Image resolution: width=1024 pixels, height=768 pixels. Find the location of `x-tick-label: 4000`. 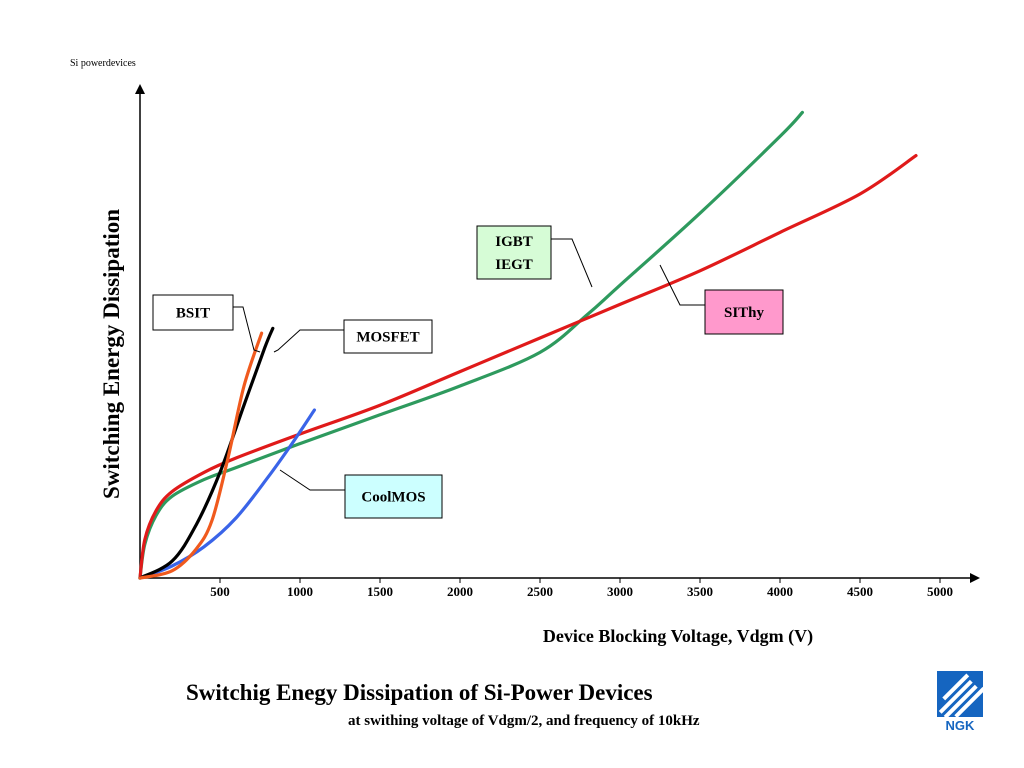

x-tick-label: 4000 is located at coordinates (780, 591).